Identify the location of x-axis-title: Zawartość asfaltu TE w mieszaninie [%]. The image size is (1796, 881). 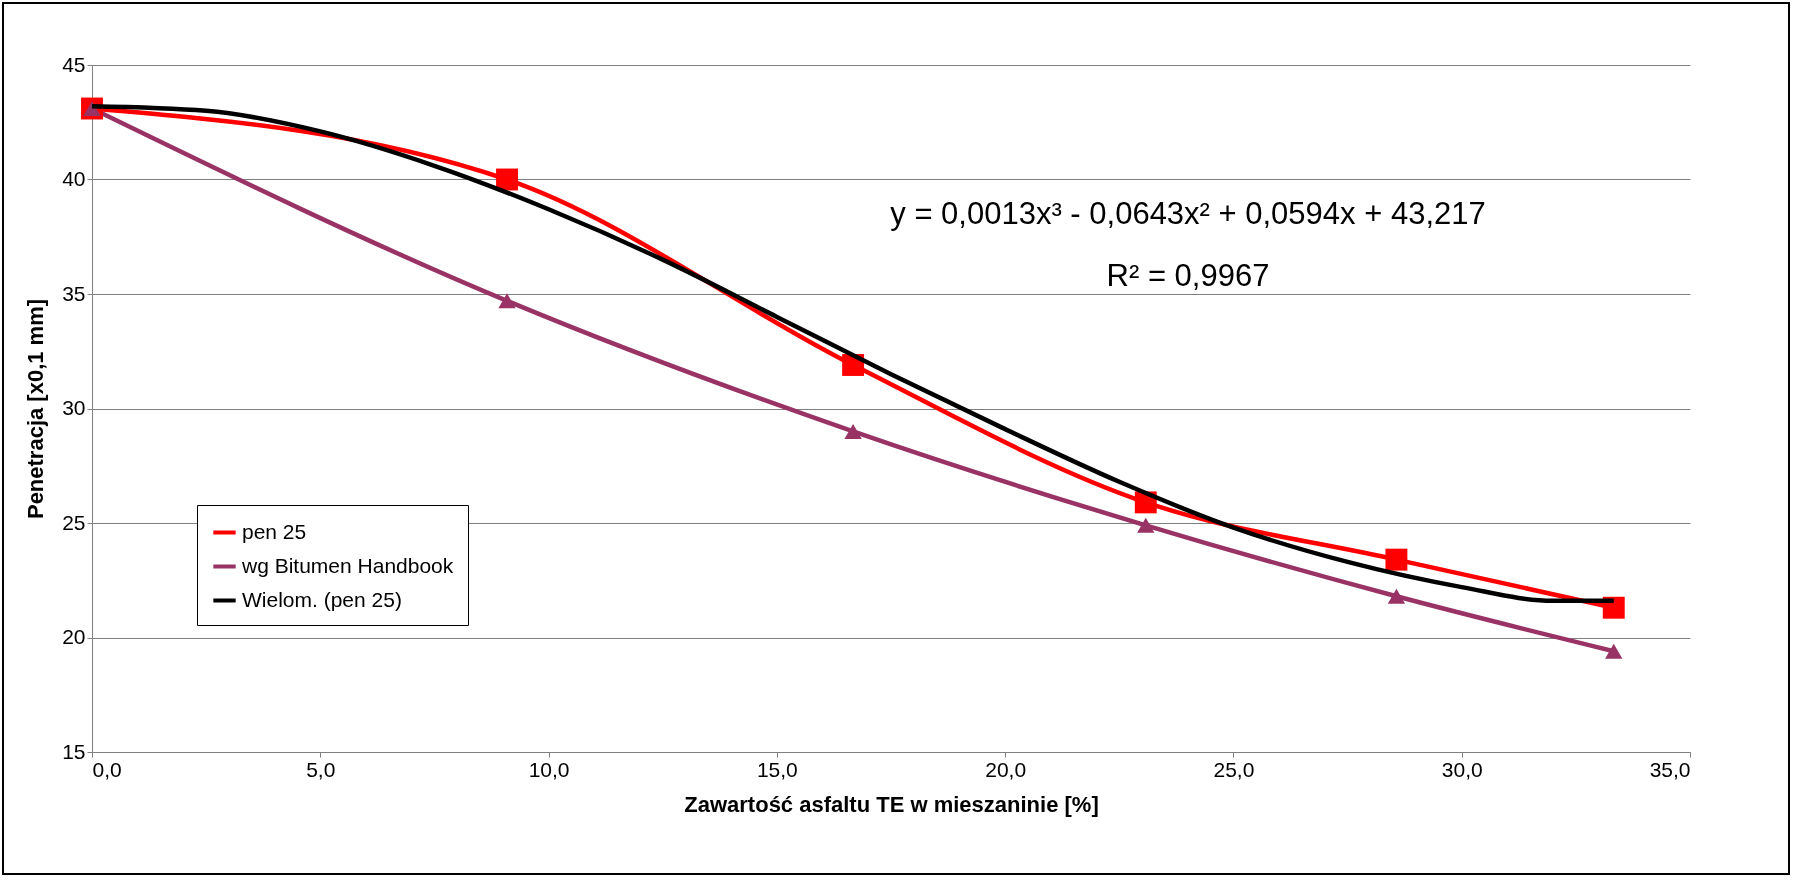
(891, 804).